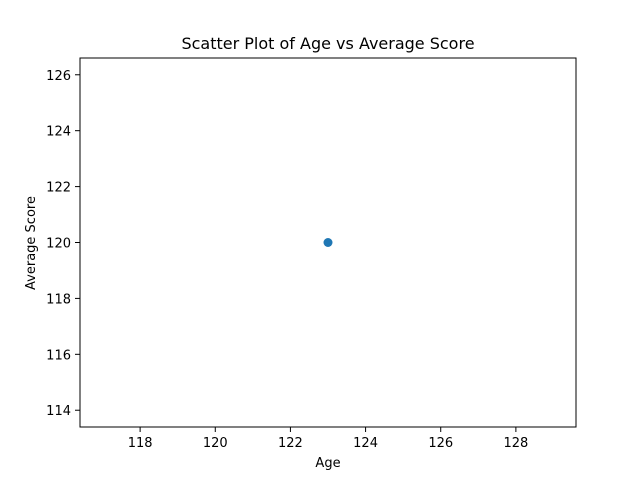  I want to click on y-axis-label: Average Score, so click(31, 243).